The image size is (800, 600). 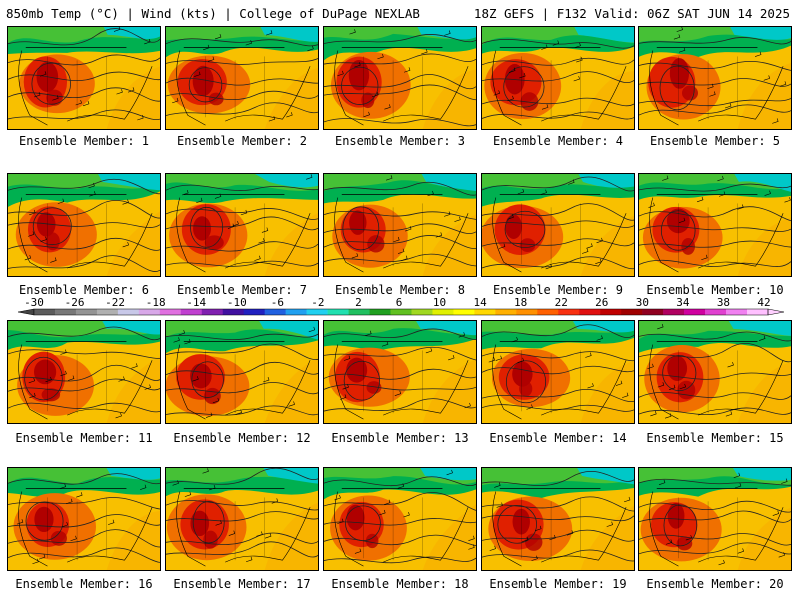 I want to click on ensemble-member-label: Ensemble Member: 13, so click(x=400, y=438).